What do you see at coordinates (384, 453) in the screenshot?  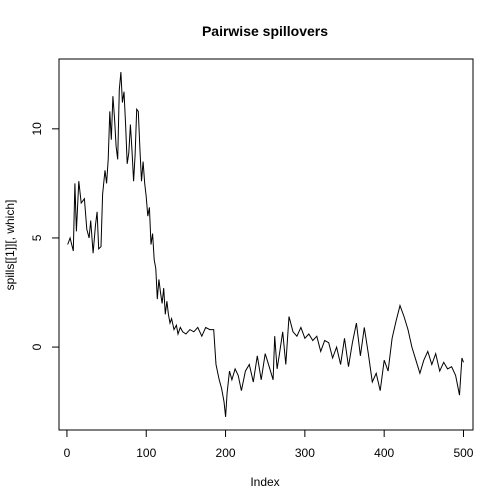 I see `x-tick-label: 400` at bounding box center [384, 453].